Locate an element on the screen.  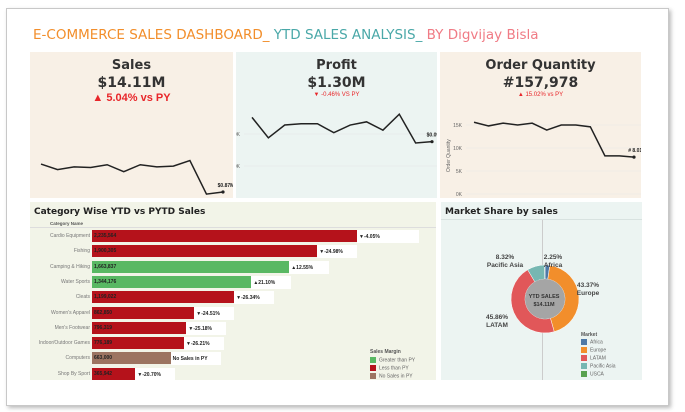
slice-name: LATAM is located at coordinates (497, 325).